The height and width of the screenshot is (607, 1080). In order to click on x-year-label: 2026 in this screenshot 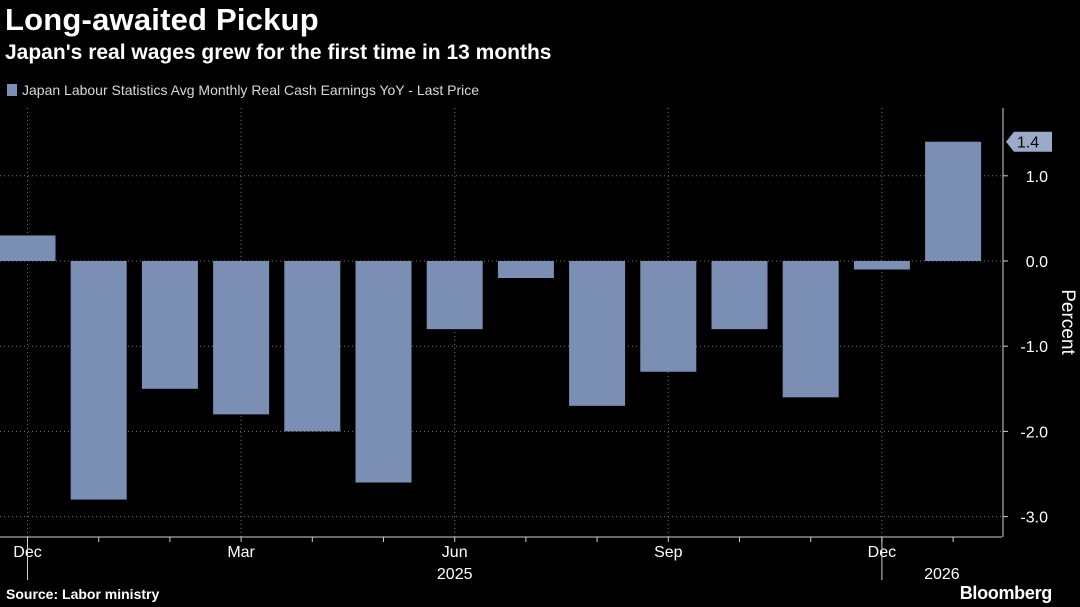, I will do `click(942, 574)`.